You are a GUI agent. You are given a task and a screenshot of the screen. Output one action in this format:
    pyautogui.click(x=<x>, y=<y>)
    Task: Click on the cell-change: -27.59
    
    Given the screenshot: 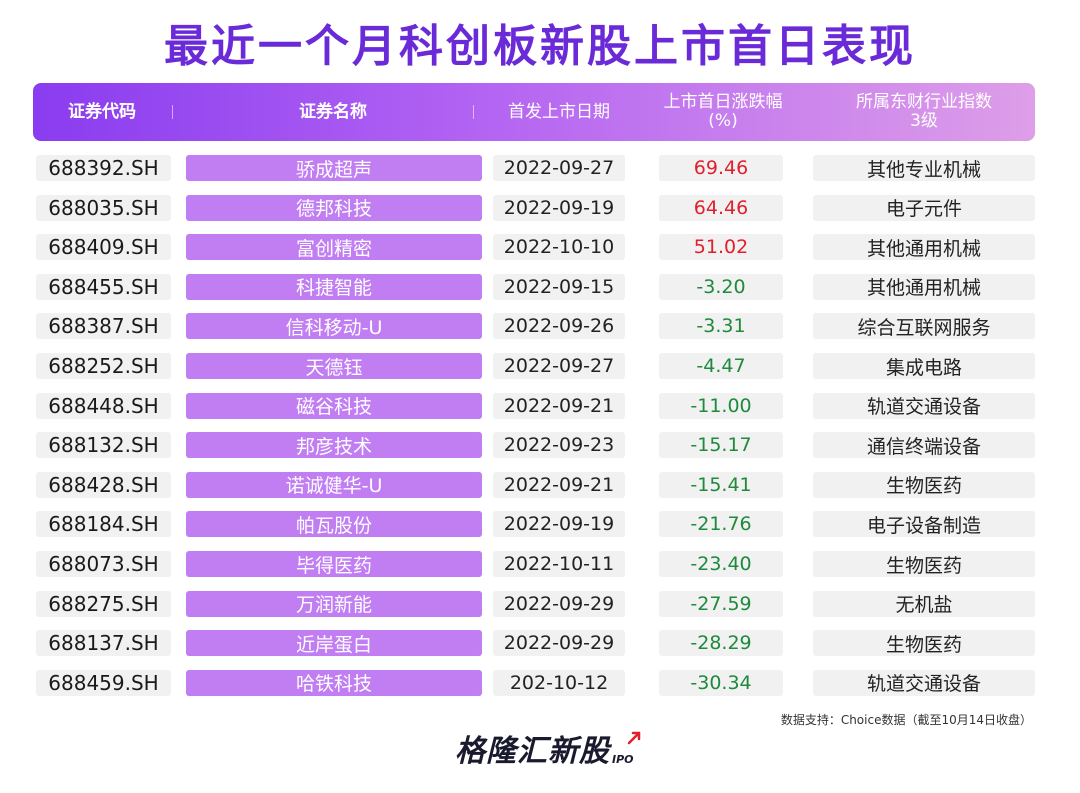 What is the action you would take?
    pyautogui.click(x=721, y=603)
    